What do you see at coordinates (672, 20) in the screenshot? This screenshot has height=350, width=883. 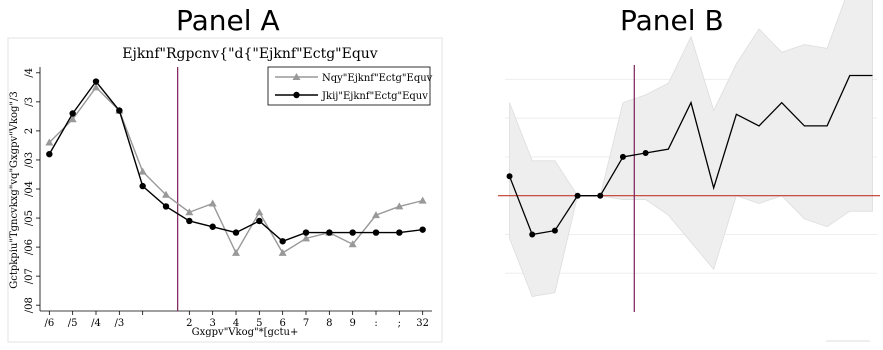 I see `panel-b-title: Panel B` at bounding box center [672, 20].